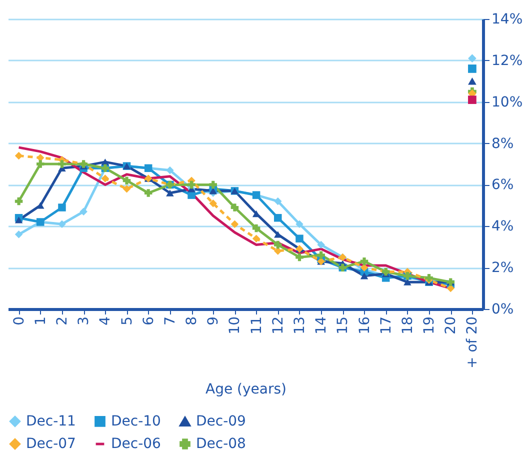 The image size is (528, 459). I want to click on x-tick-label: + of 20, so click(472, 342).